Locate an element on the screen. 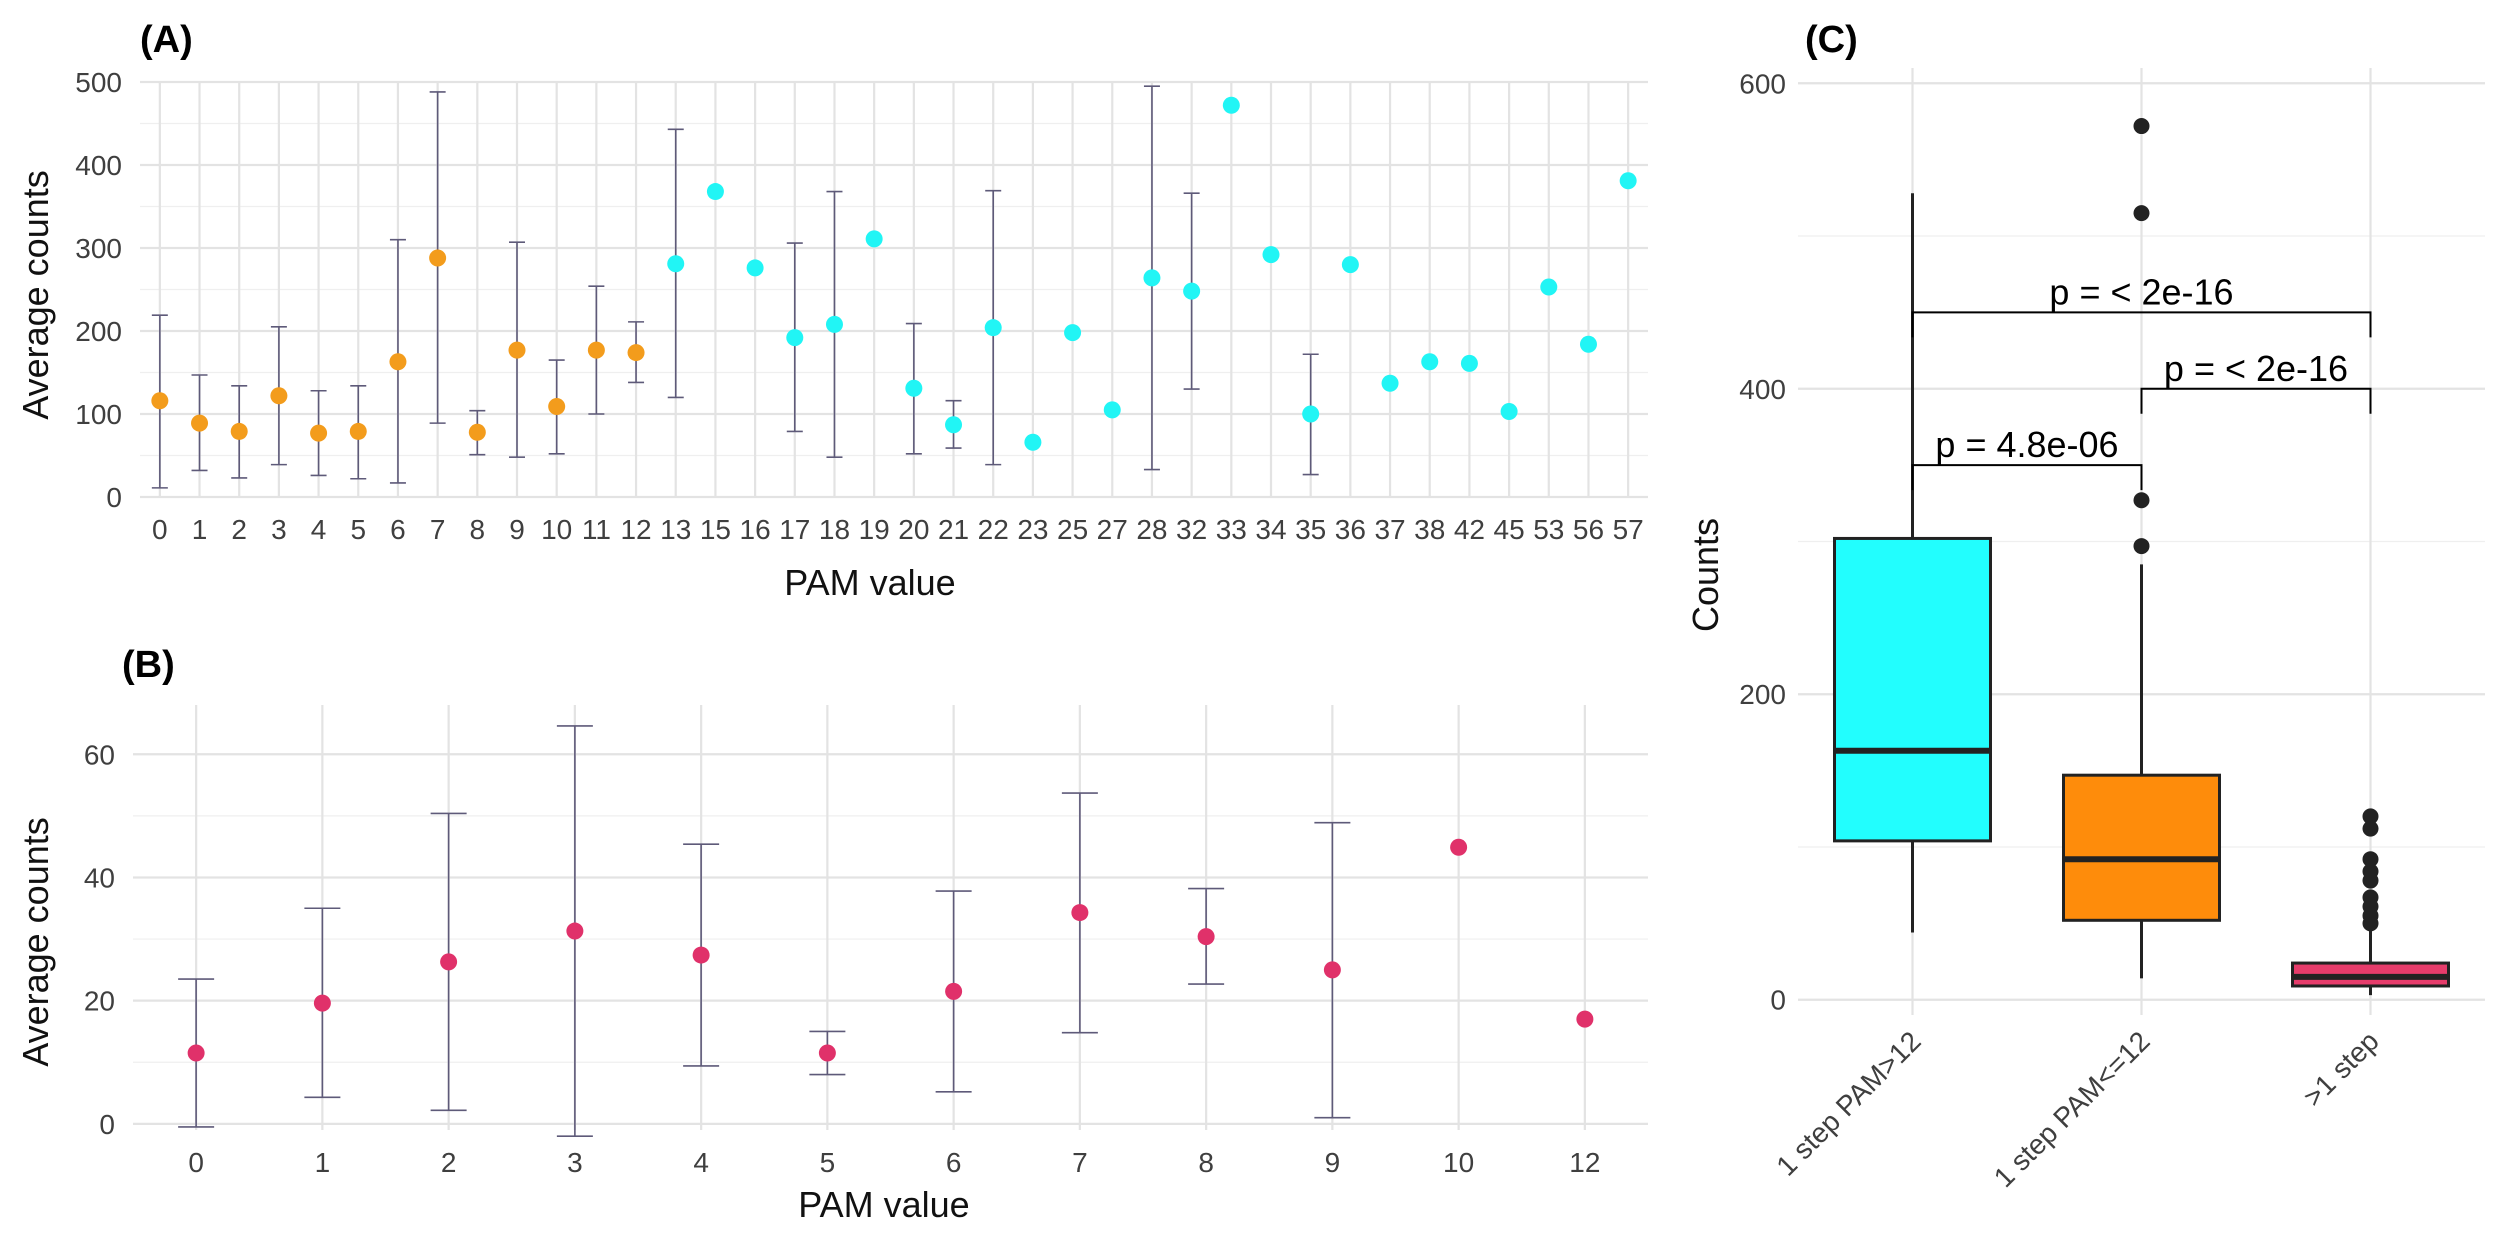 Image resolution: width=2500 pixels, height=1250 pixels. panel-b-y-tick-label: 0 is located at coordinates (107, 1124).